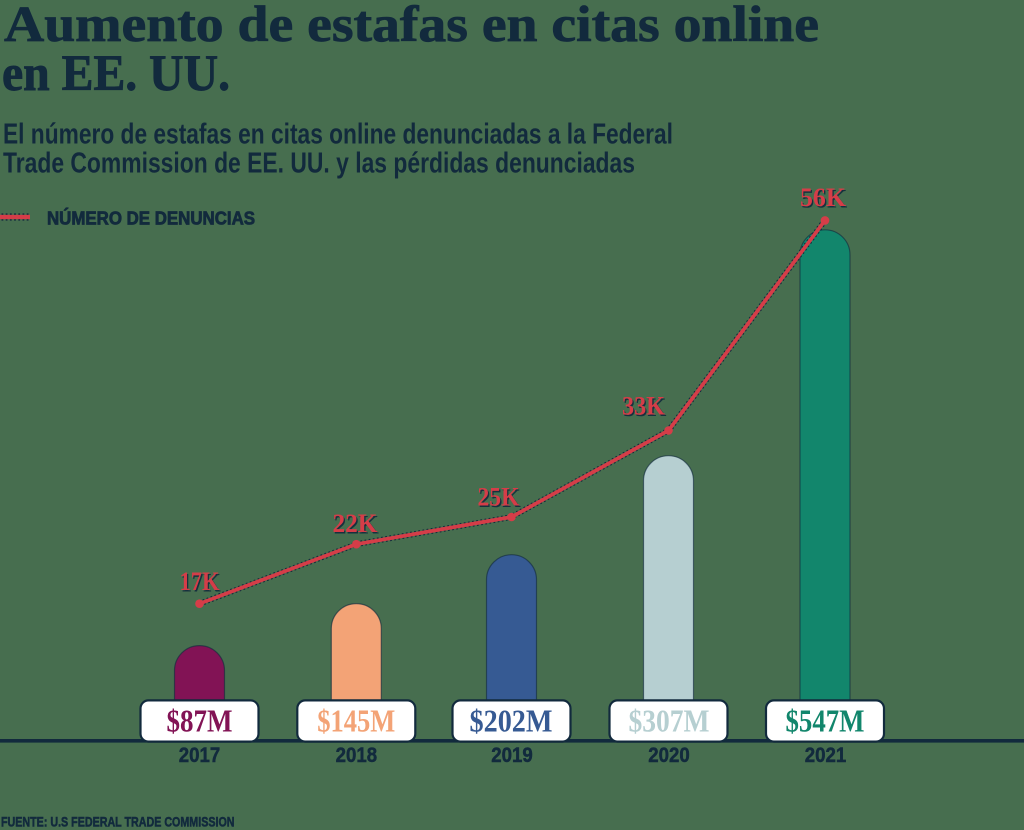  Describe the element at coordinates (826, 755) in the screenshot. I see `svg-text: 2021` at that location.